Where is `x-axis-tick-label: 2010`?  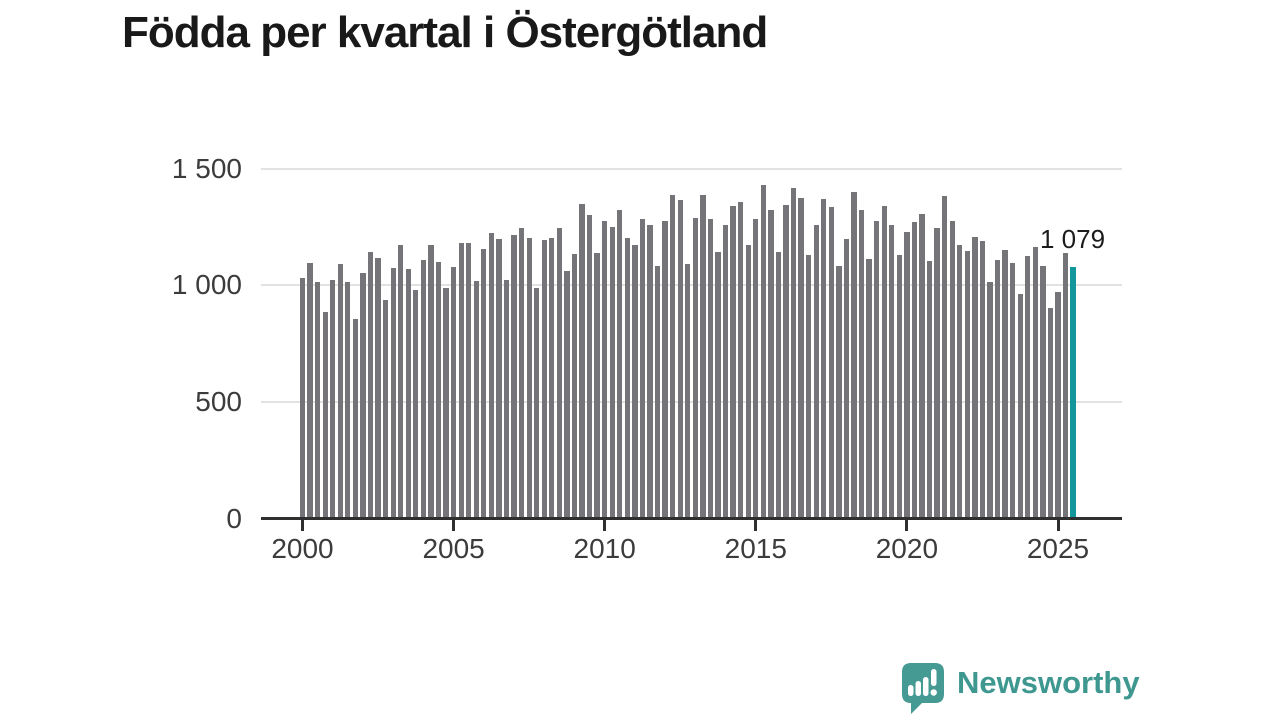
x-axis-tick-label: 2010 is located at coordinates (604, 548).